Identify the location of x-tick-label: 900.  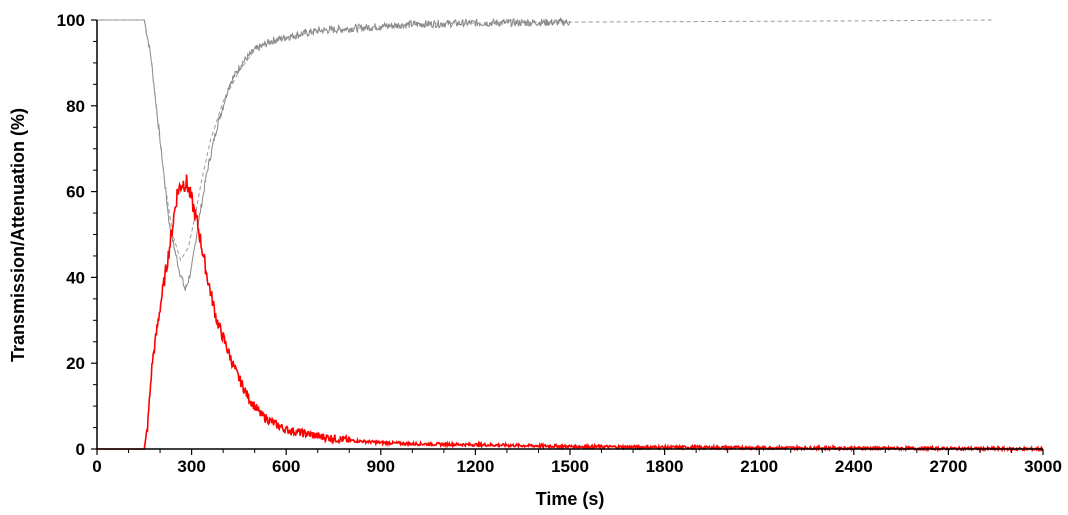
(381, 466).